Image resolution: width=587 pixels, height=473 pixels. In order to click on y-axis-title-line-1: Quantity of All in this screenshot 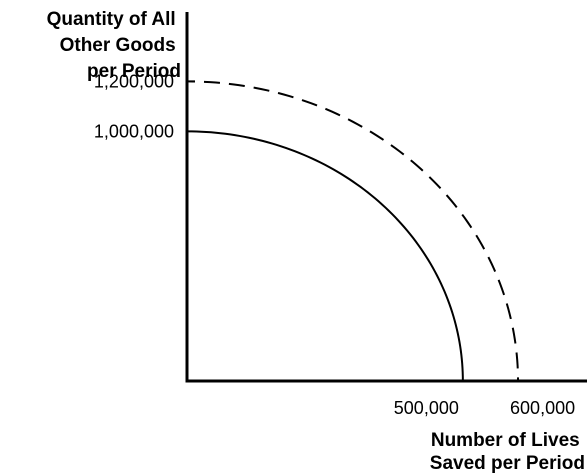, I will do `click(111, 19)`.